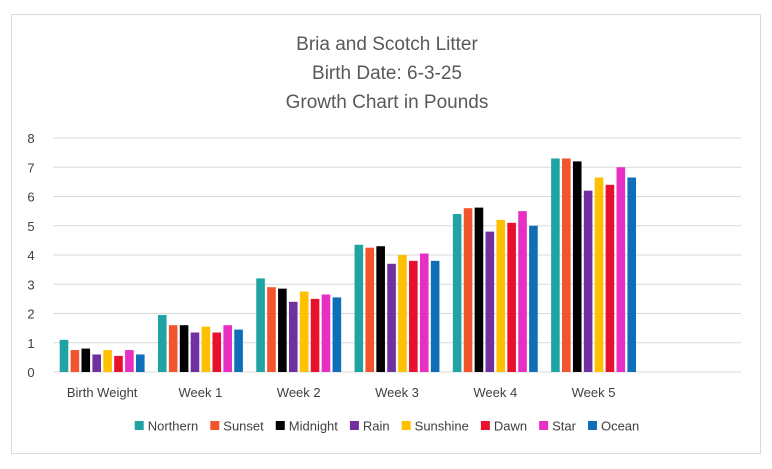 This screenshot has width=772, height=469. I want to click on chart-title-line-3: Growth Chart in Pounds, so click(387, 102).